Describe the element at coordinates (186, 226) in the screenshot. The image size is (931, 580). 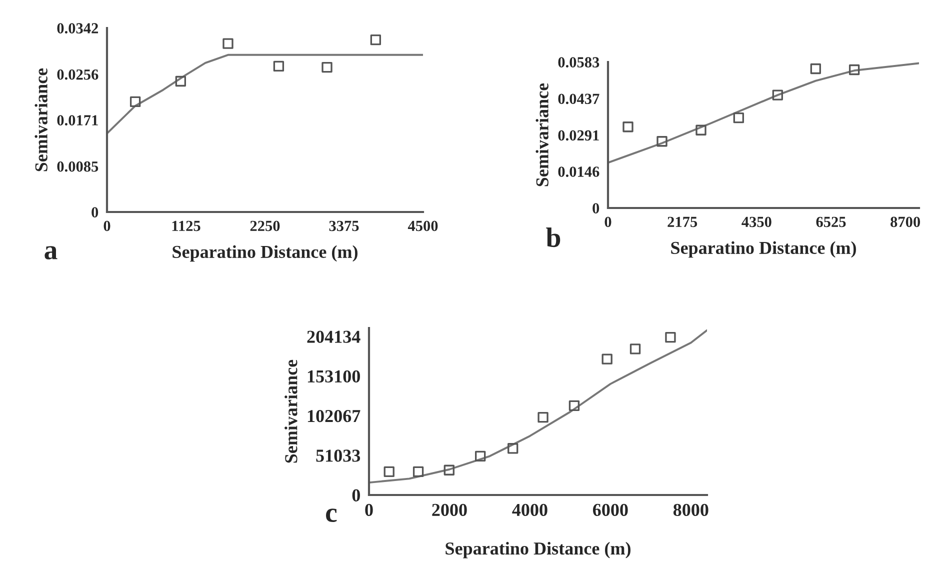
I see `x-tick-label: 1125` at that location.